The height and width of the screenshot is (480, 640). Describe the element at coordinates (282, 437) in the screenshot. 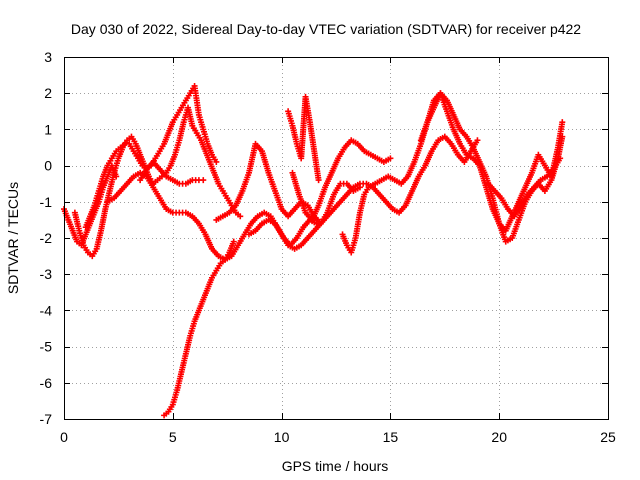

I see `x-tick-label: 10` at that location.